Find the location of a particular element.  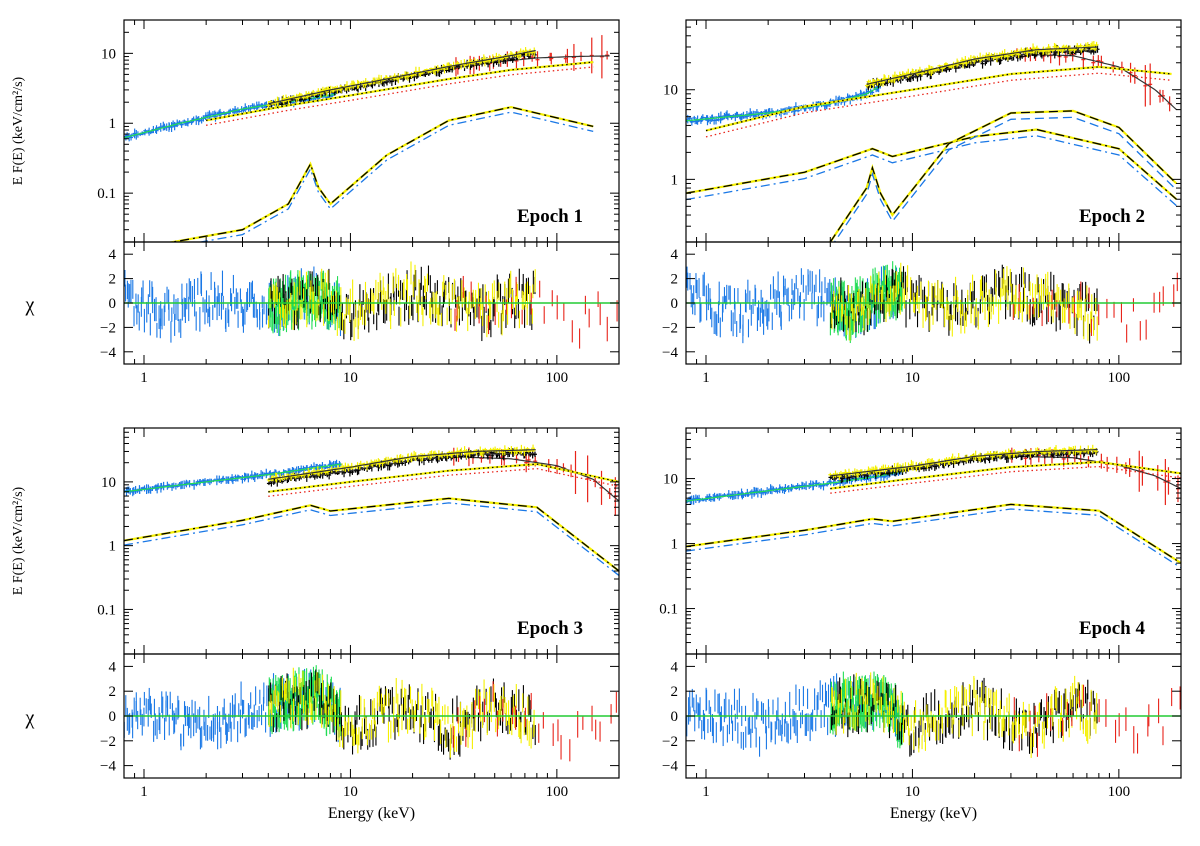

epoch-label: Epoch 3 is located at coordinates (550, 628).